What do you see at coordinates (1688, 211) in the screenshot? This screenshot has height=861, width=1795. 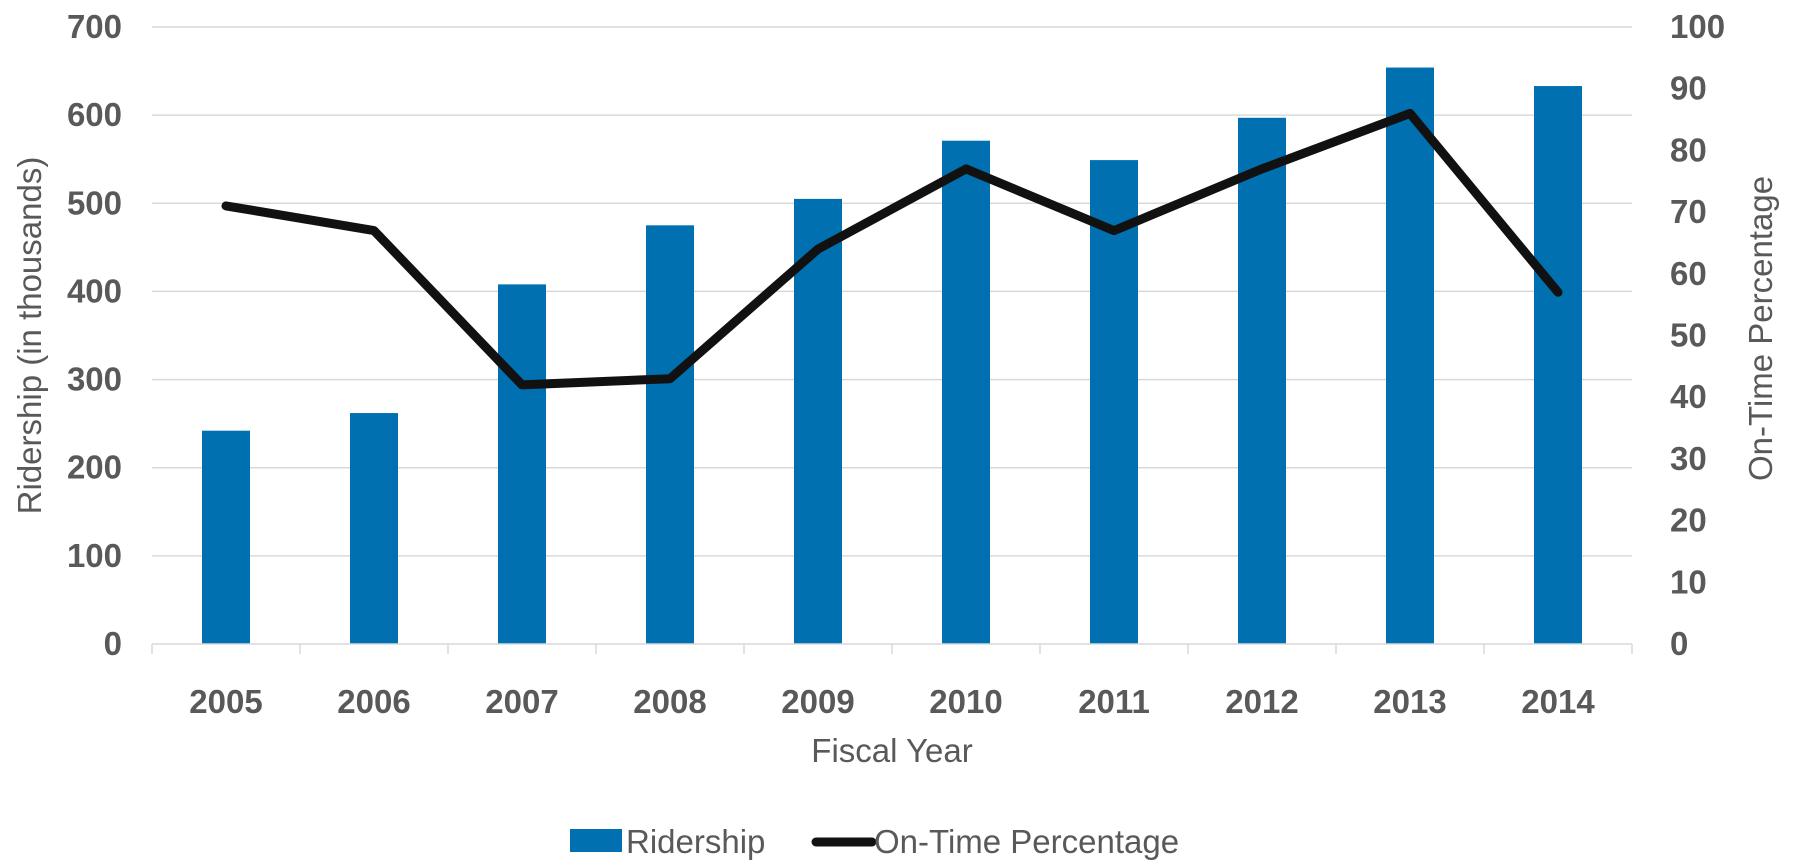 I see `right-tick-label: 70` at bounding box center [1688, 211].